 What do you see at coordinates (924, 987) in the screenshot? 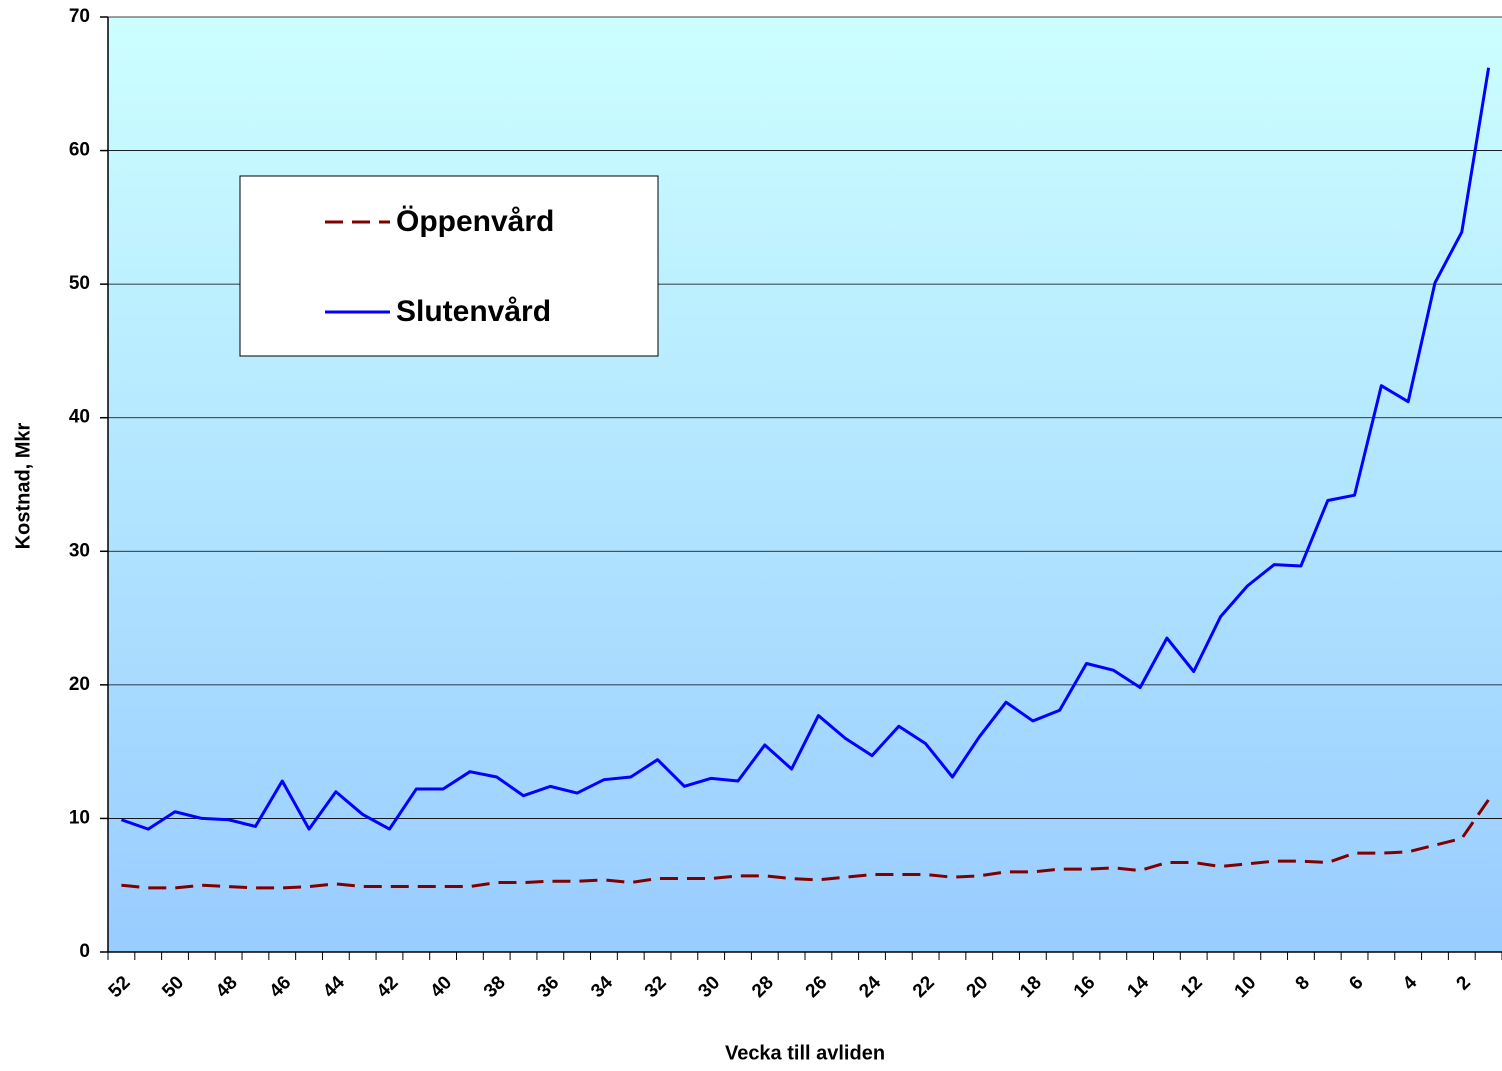
I see `x-tick-label: 22` at bounding box center [924, 987].